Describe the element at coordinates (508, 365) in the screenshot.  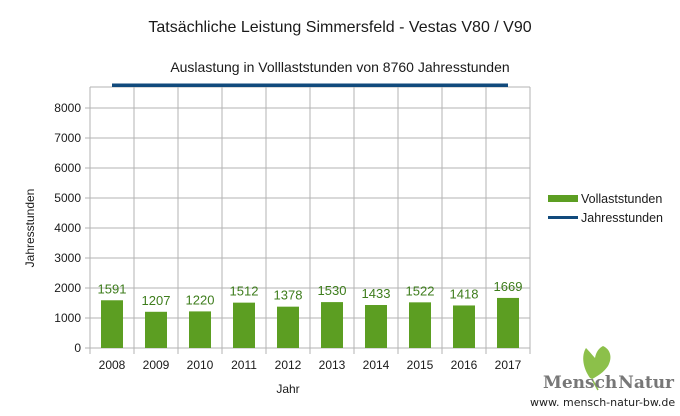
I see `x-tick-label: 2017` at that location.